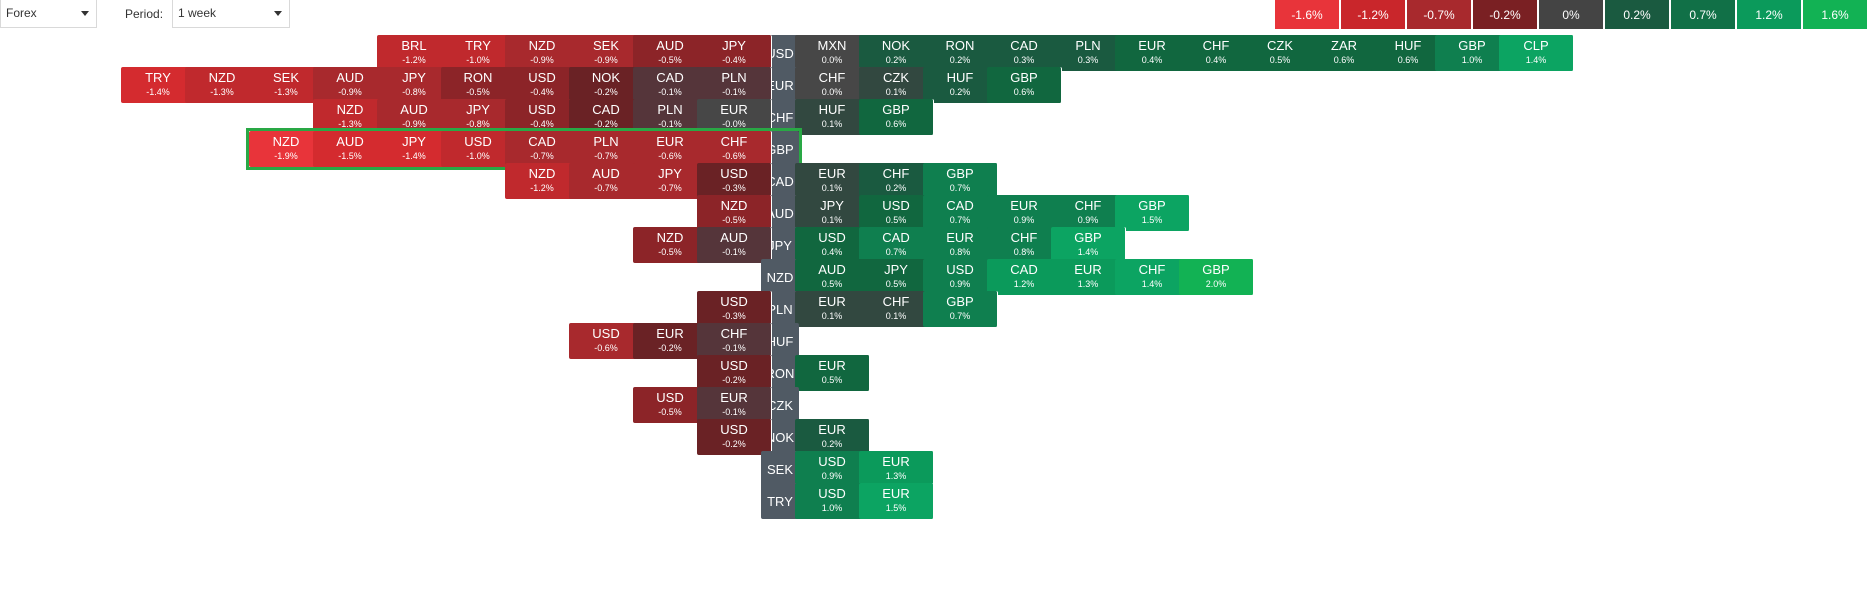 The width and height of the screenshot is (1867, 609). I want to click on pair-currency: EUR, so click(832, 429).